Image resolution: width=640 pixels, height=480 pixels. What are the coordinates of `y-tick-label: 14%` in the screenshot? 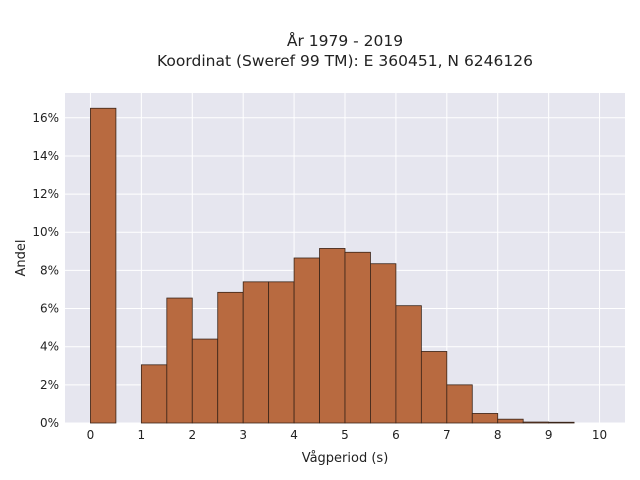 It's located at (45, 156).